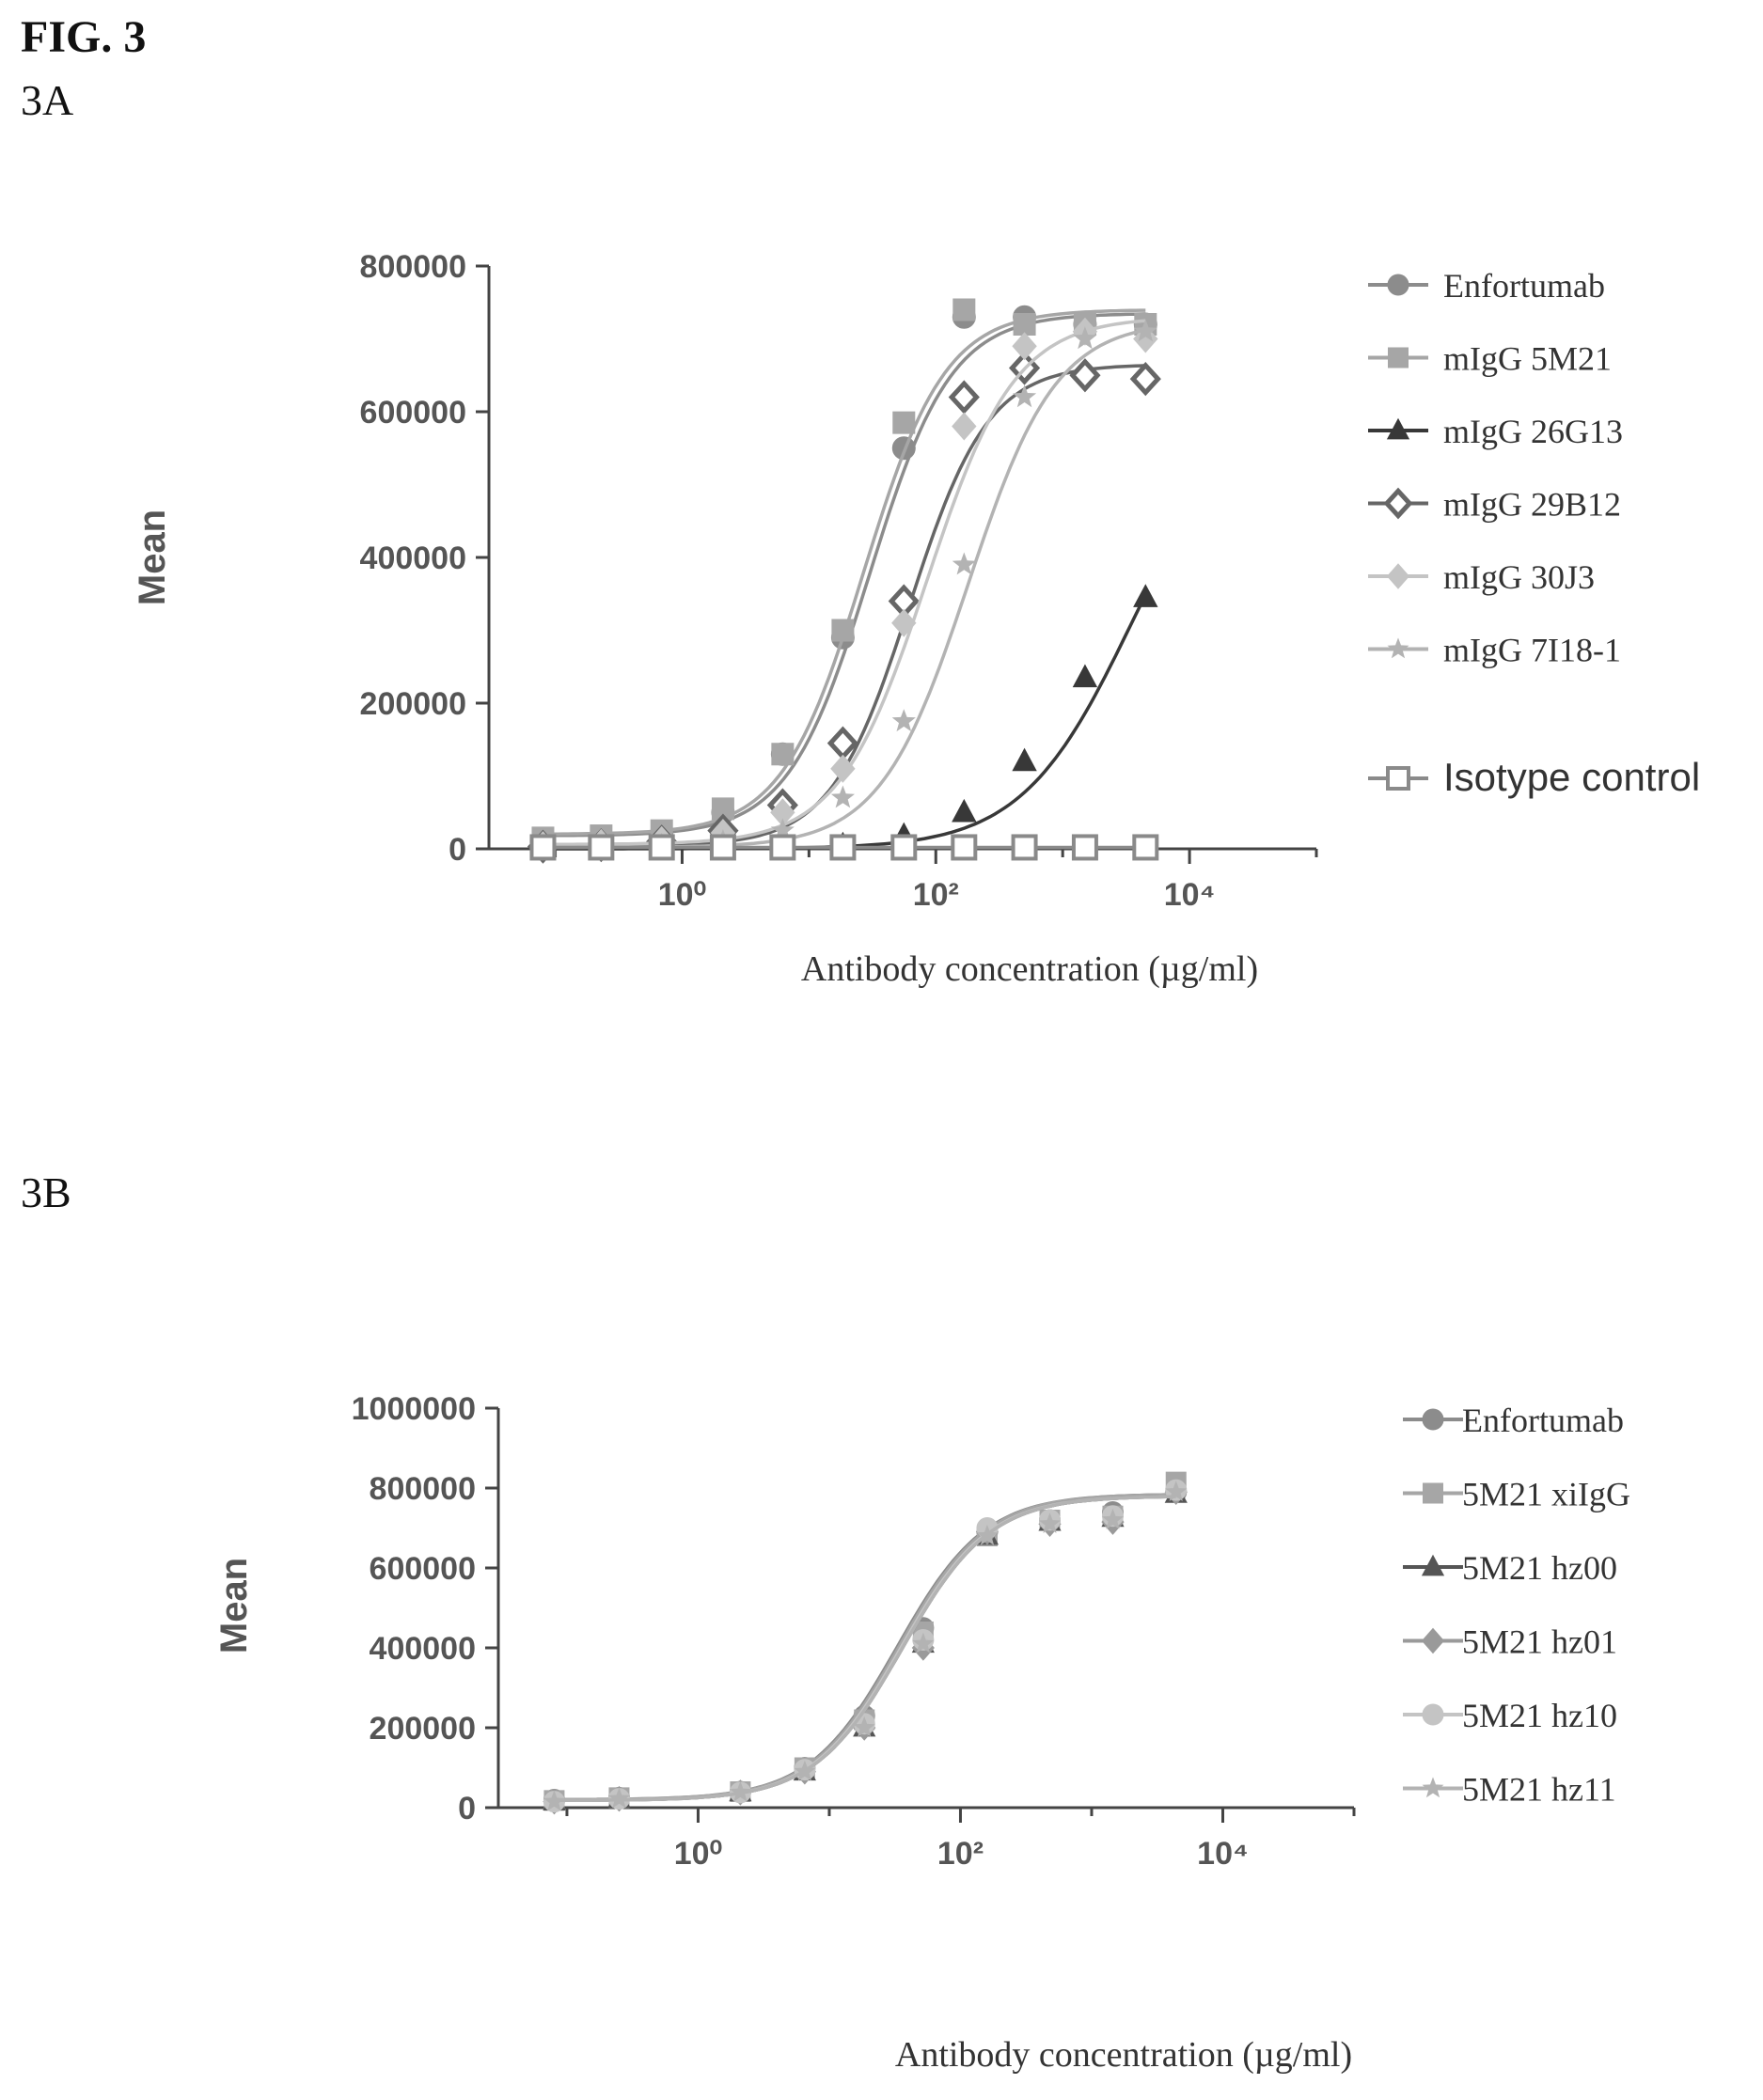  I want to click on legend-label: mIgG 29B12, so click(1532, 505).